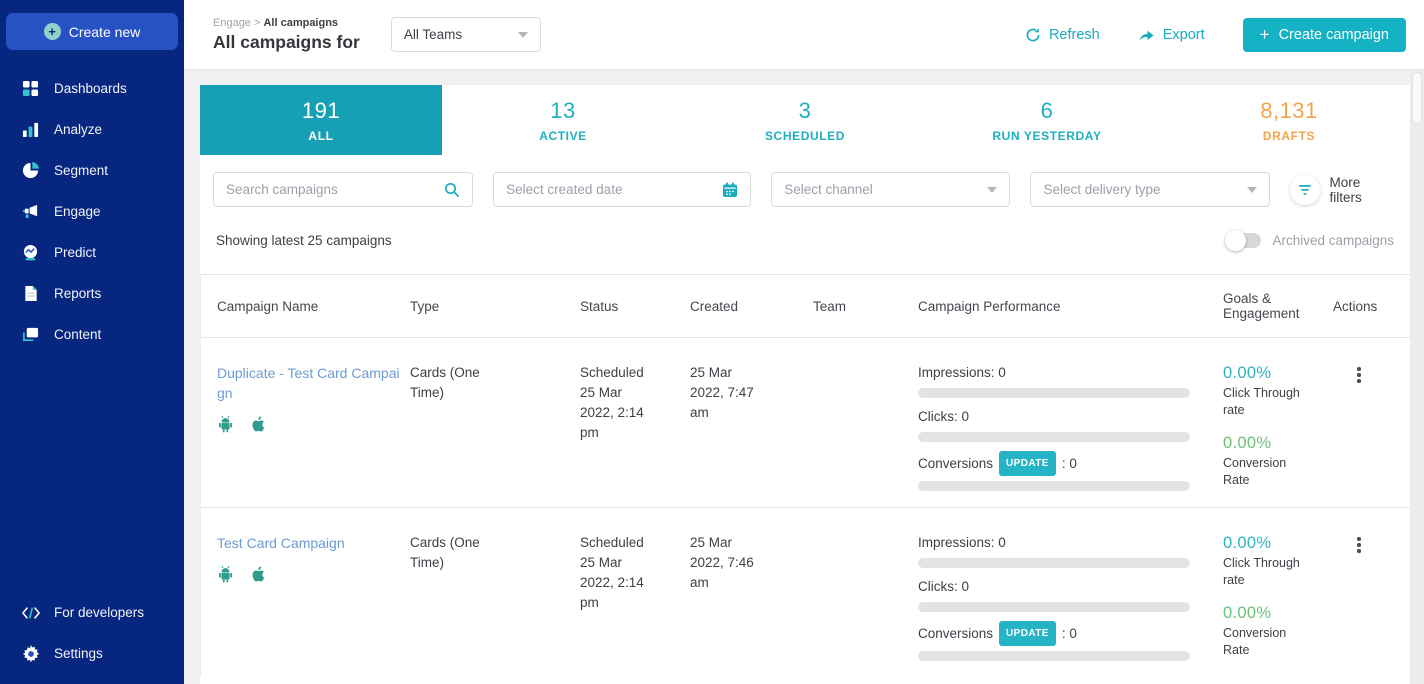  I want to click on performance-cell: Impressions: 0 Clicks: 0 Conversions, so click(1070, 601).